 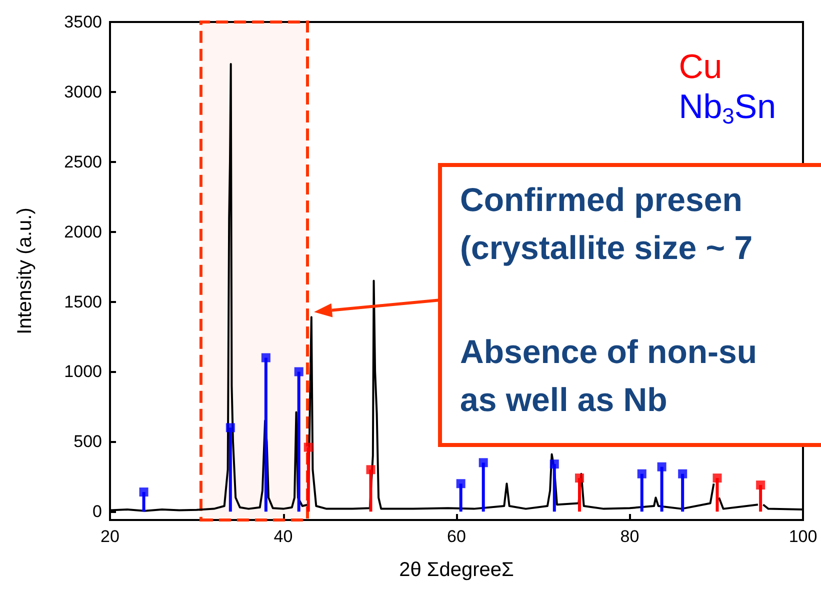 What do you see at coordinates (609, 351) in the screenshot?
I see `annotation: Absence of non-su` at bounding box center [609, 351].